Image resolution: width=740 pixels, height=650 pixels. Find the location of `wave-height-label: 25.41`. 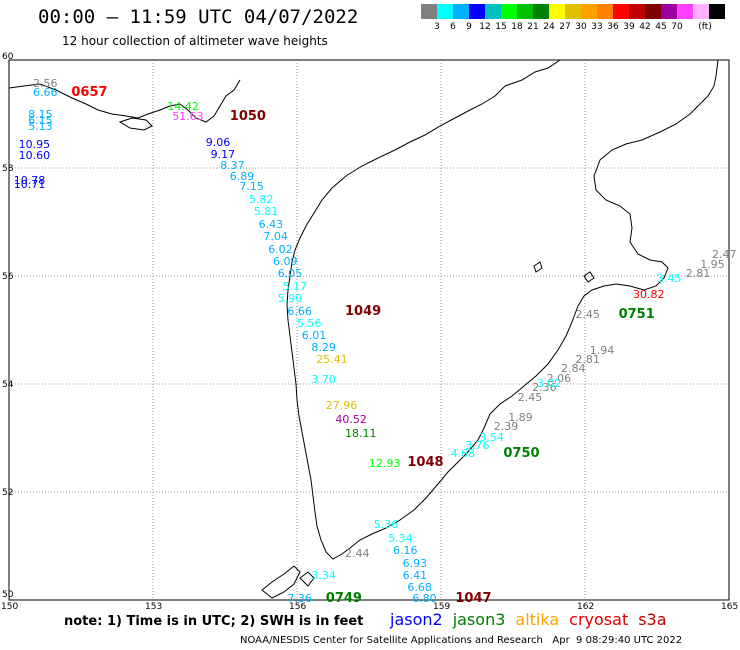

wave-height-label: 25.41 is located at coordinates (332, 359).